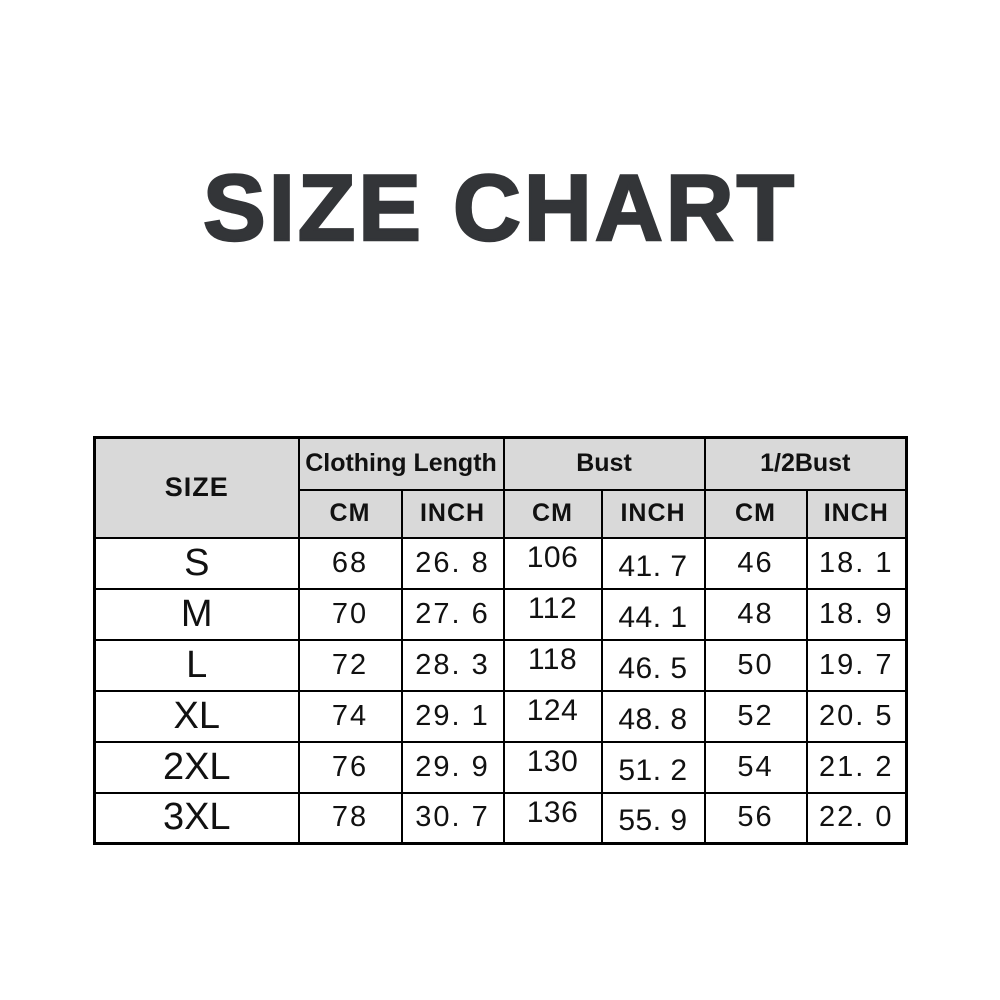 Image resolution: width=1000 pixels, height=1000 pixels. I want to click on half-bust-inch-cell: 22. 0, so click(856, 818).